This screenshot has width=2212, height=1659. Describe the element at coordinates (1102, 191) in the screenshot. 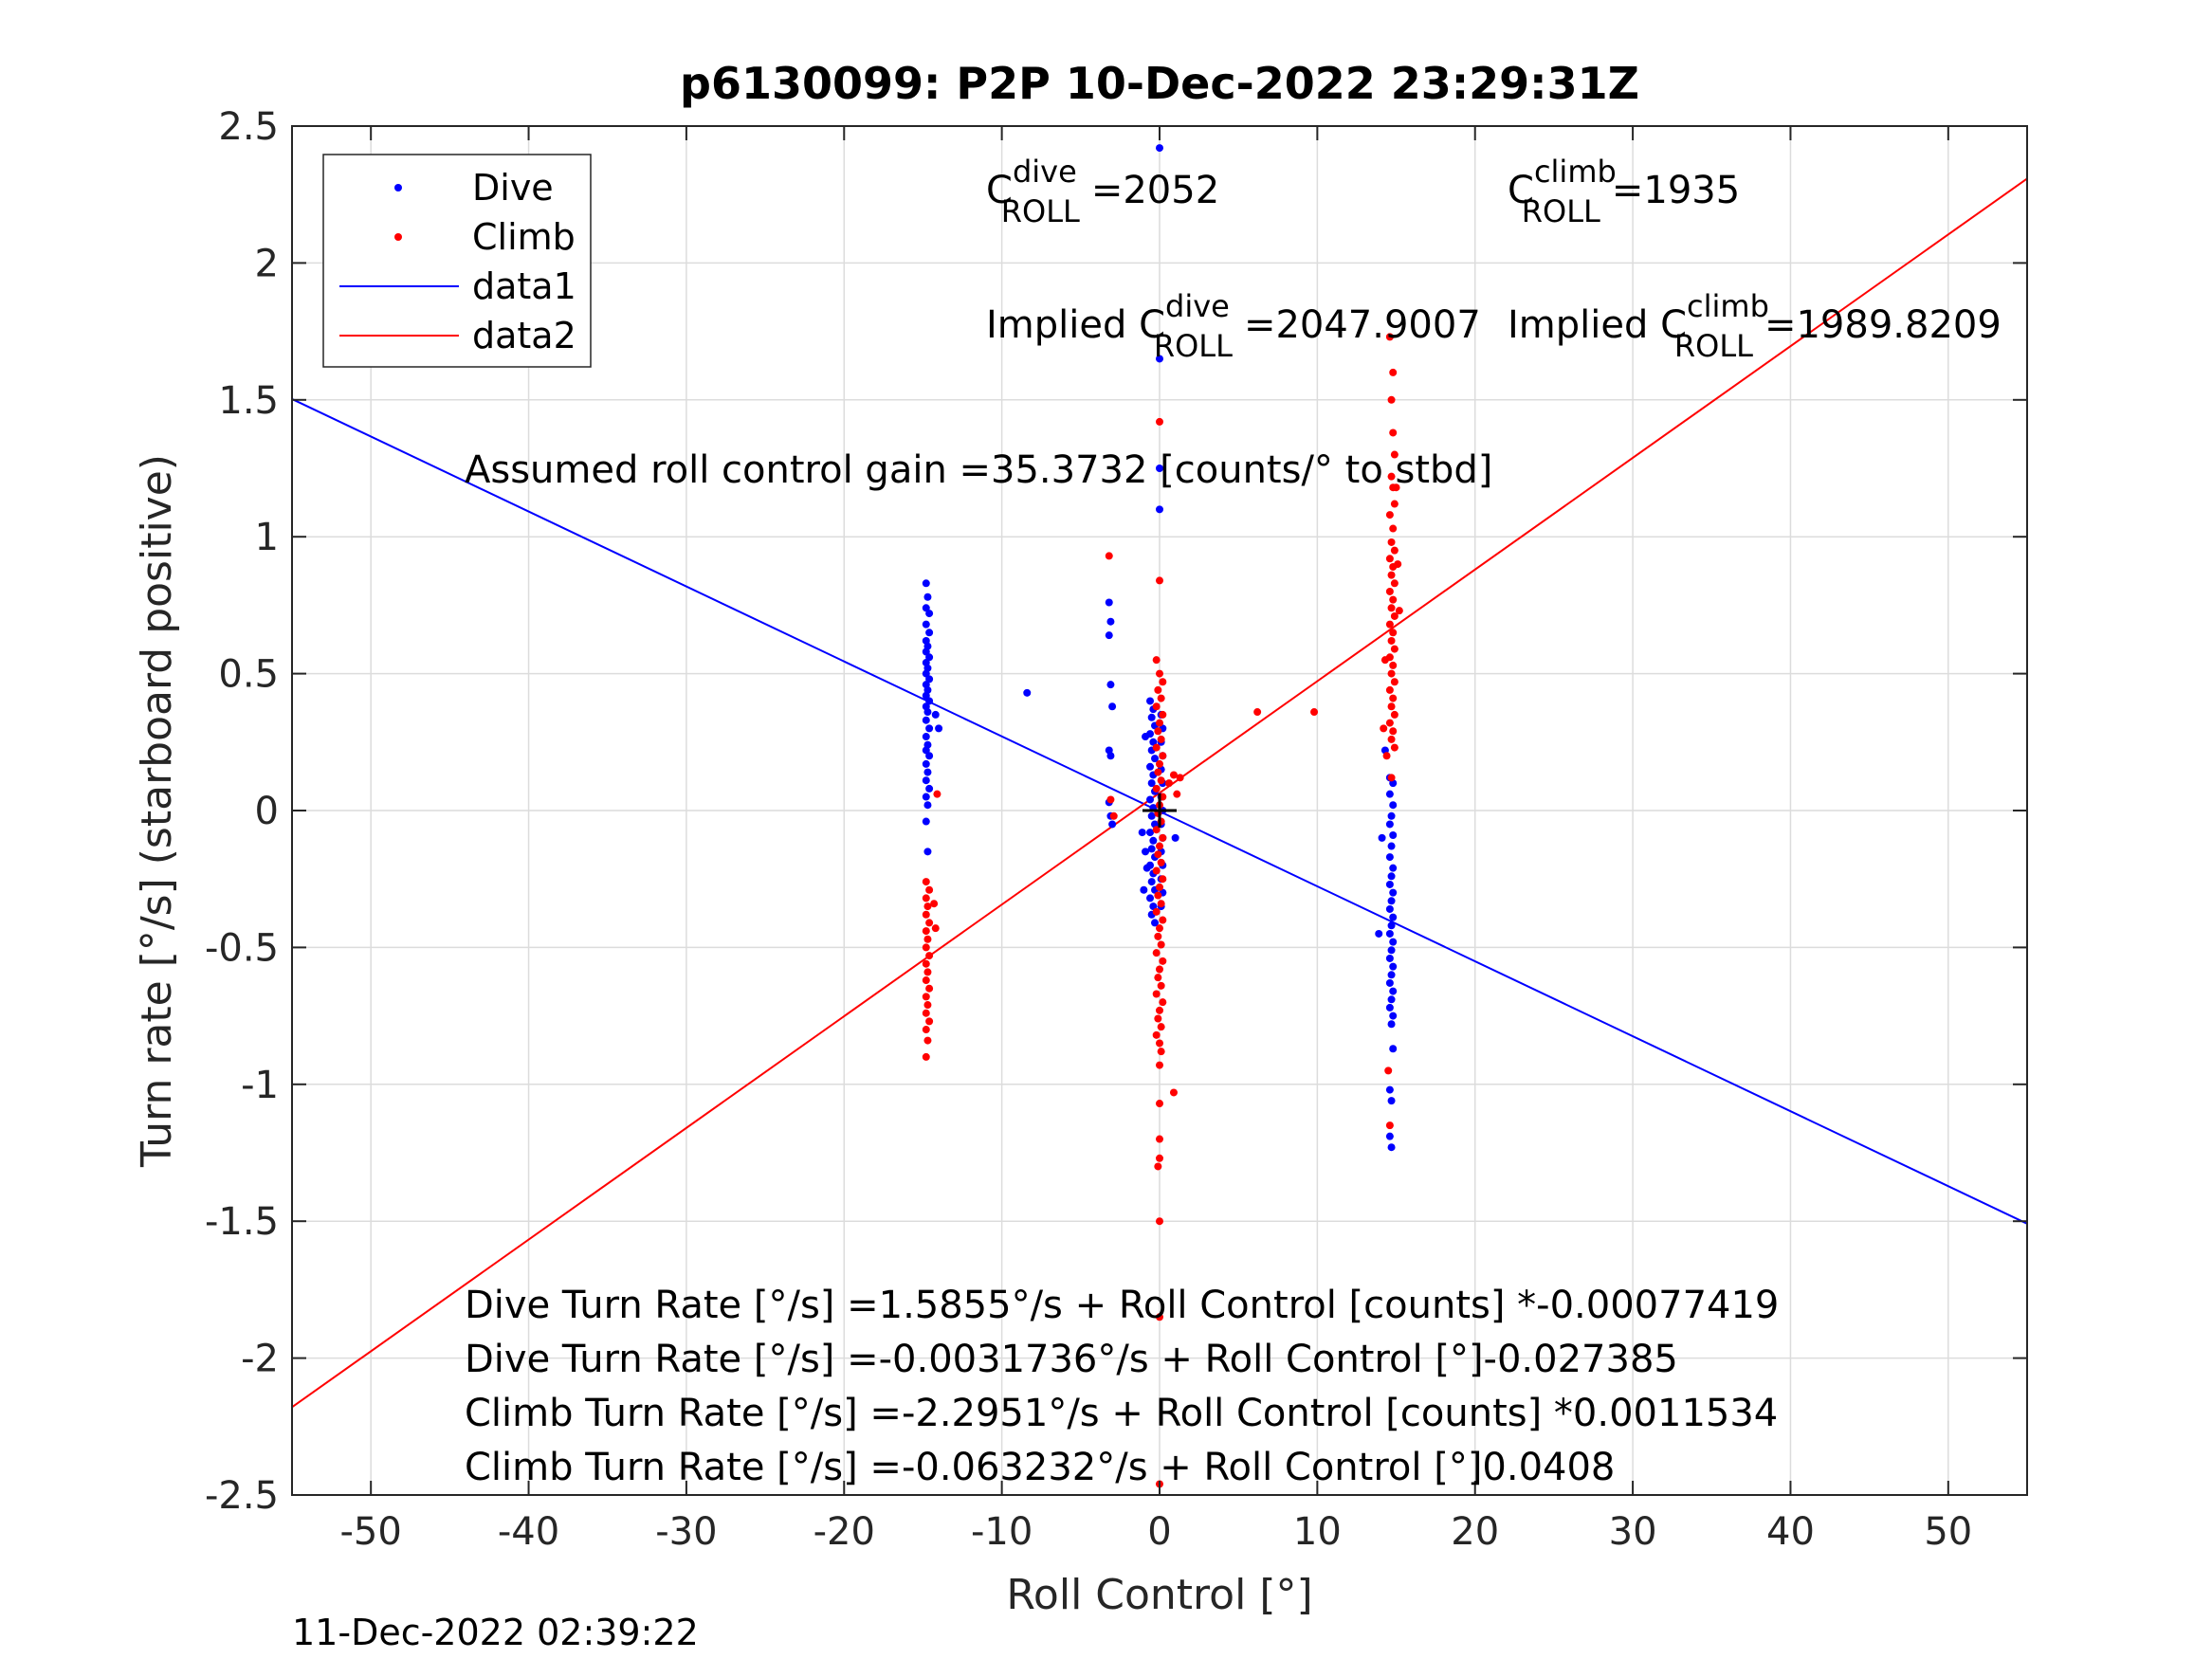

I see `annotation-c_dive: Cdive ROLL =2052` at that location.